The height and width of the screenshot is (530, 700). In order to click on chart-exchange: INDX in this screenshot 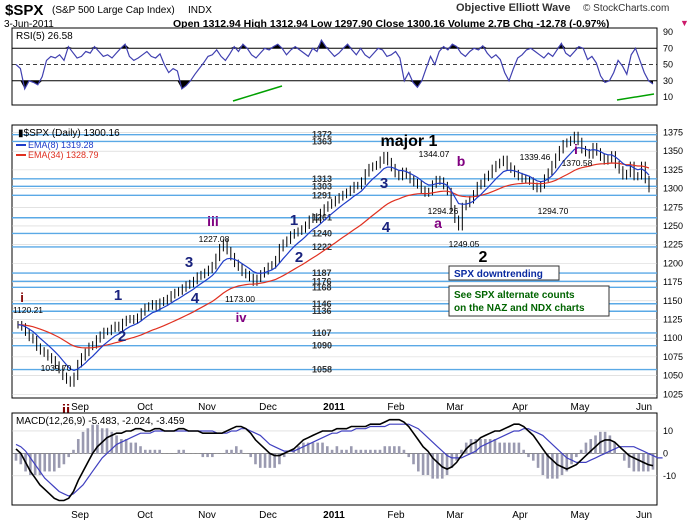, I will do `click(200, 10)`.